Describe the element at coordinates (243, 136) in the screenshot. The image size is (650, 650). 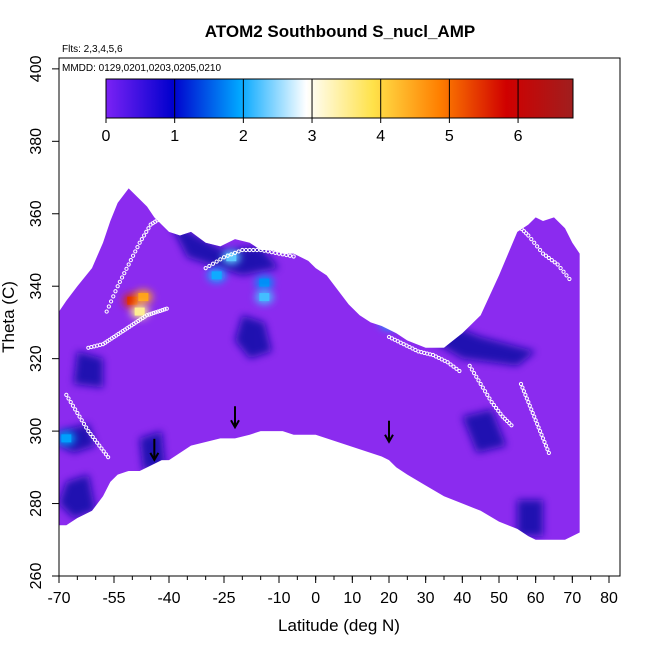
I see `colorbar-tick-label: 2` at that location.